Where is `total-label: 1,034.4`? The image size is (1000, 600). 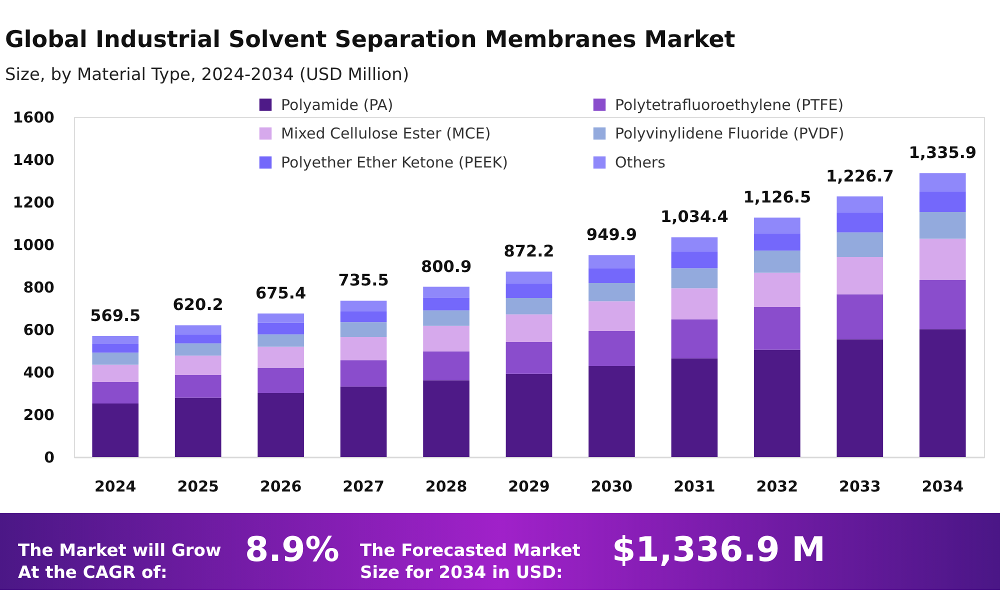
total-label: 1,034.4 is located at coordinates (694, 216).